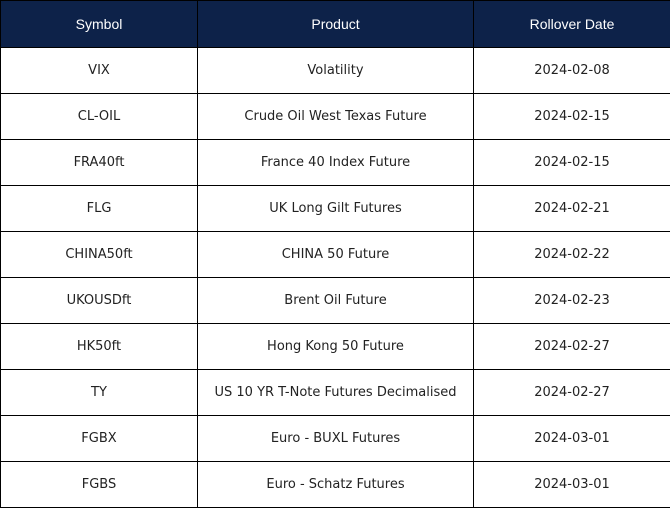  What do you see at coordinates (99, 392) in the screenshot?
I see `table-cell: TY` at bounding box center [99, 392].